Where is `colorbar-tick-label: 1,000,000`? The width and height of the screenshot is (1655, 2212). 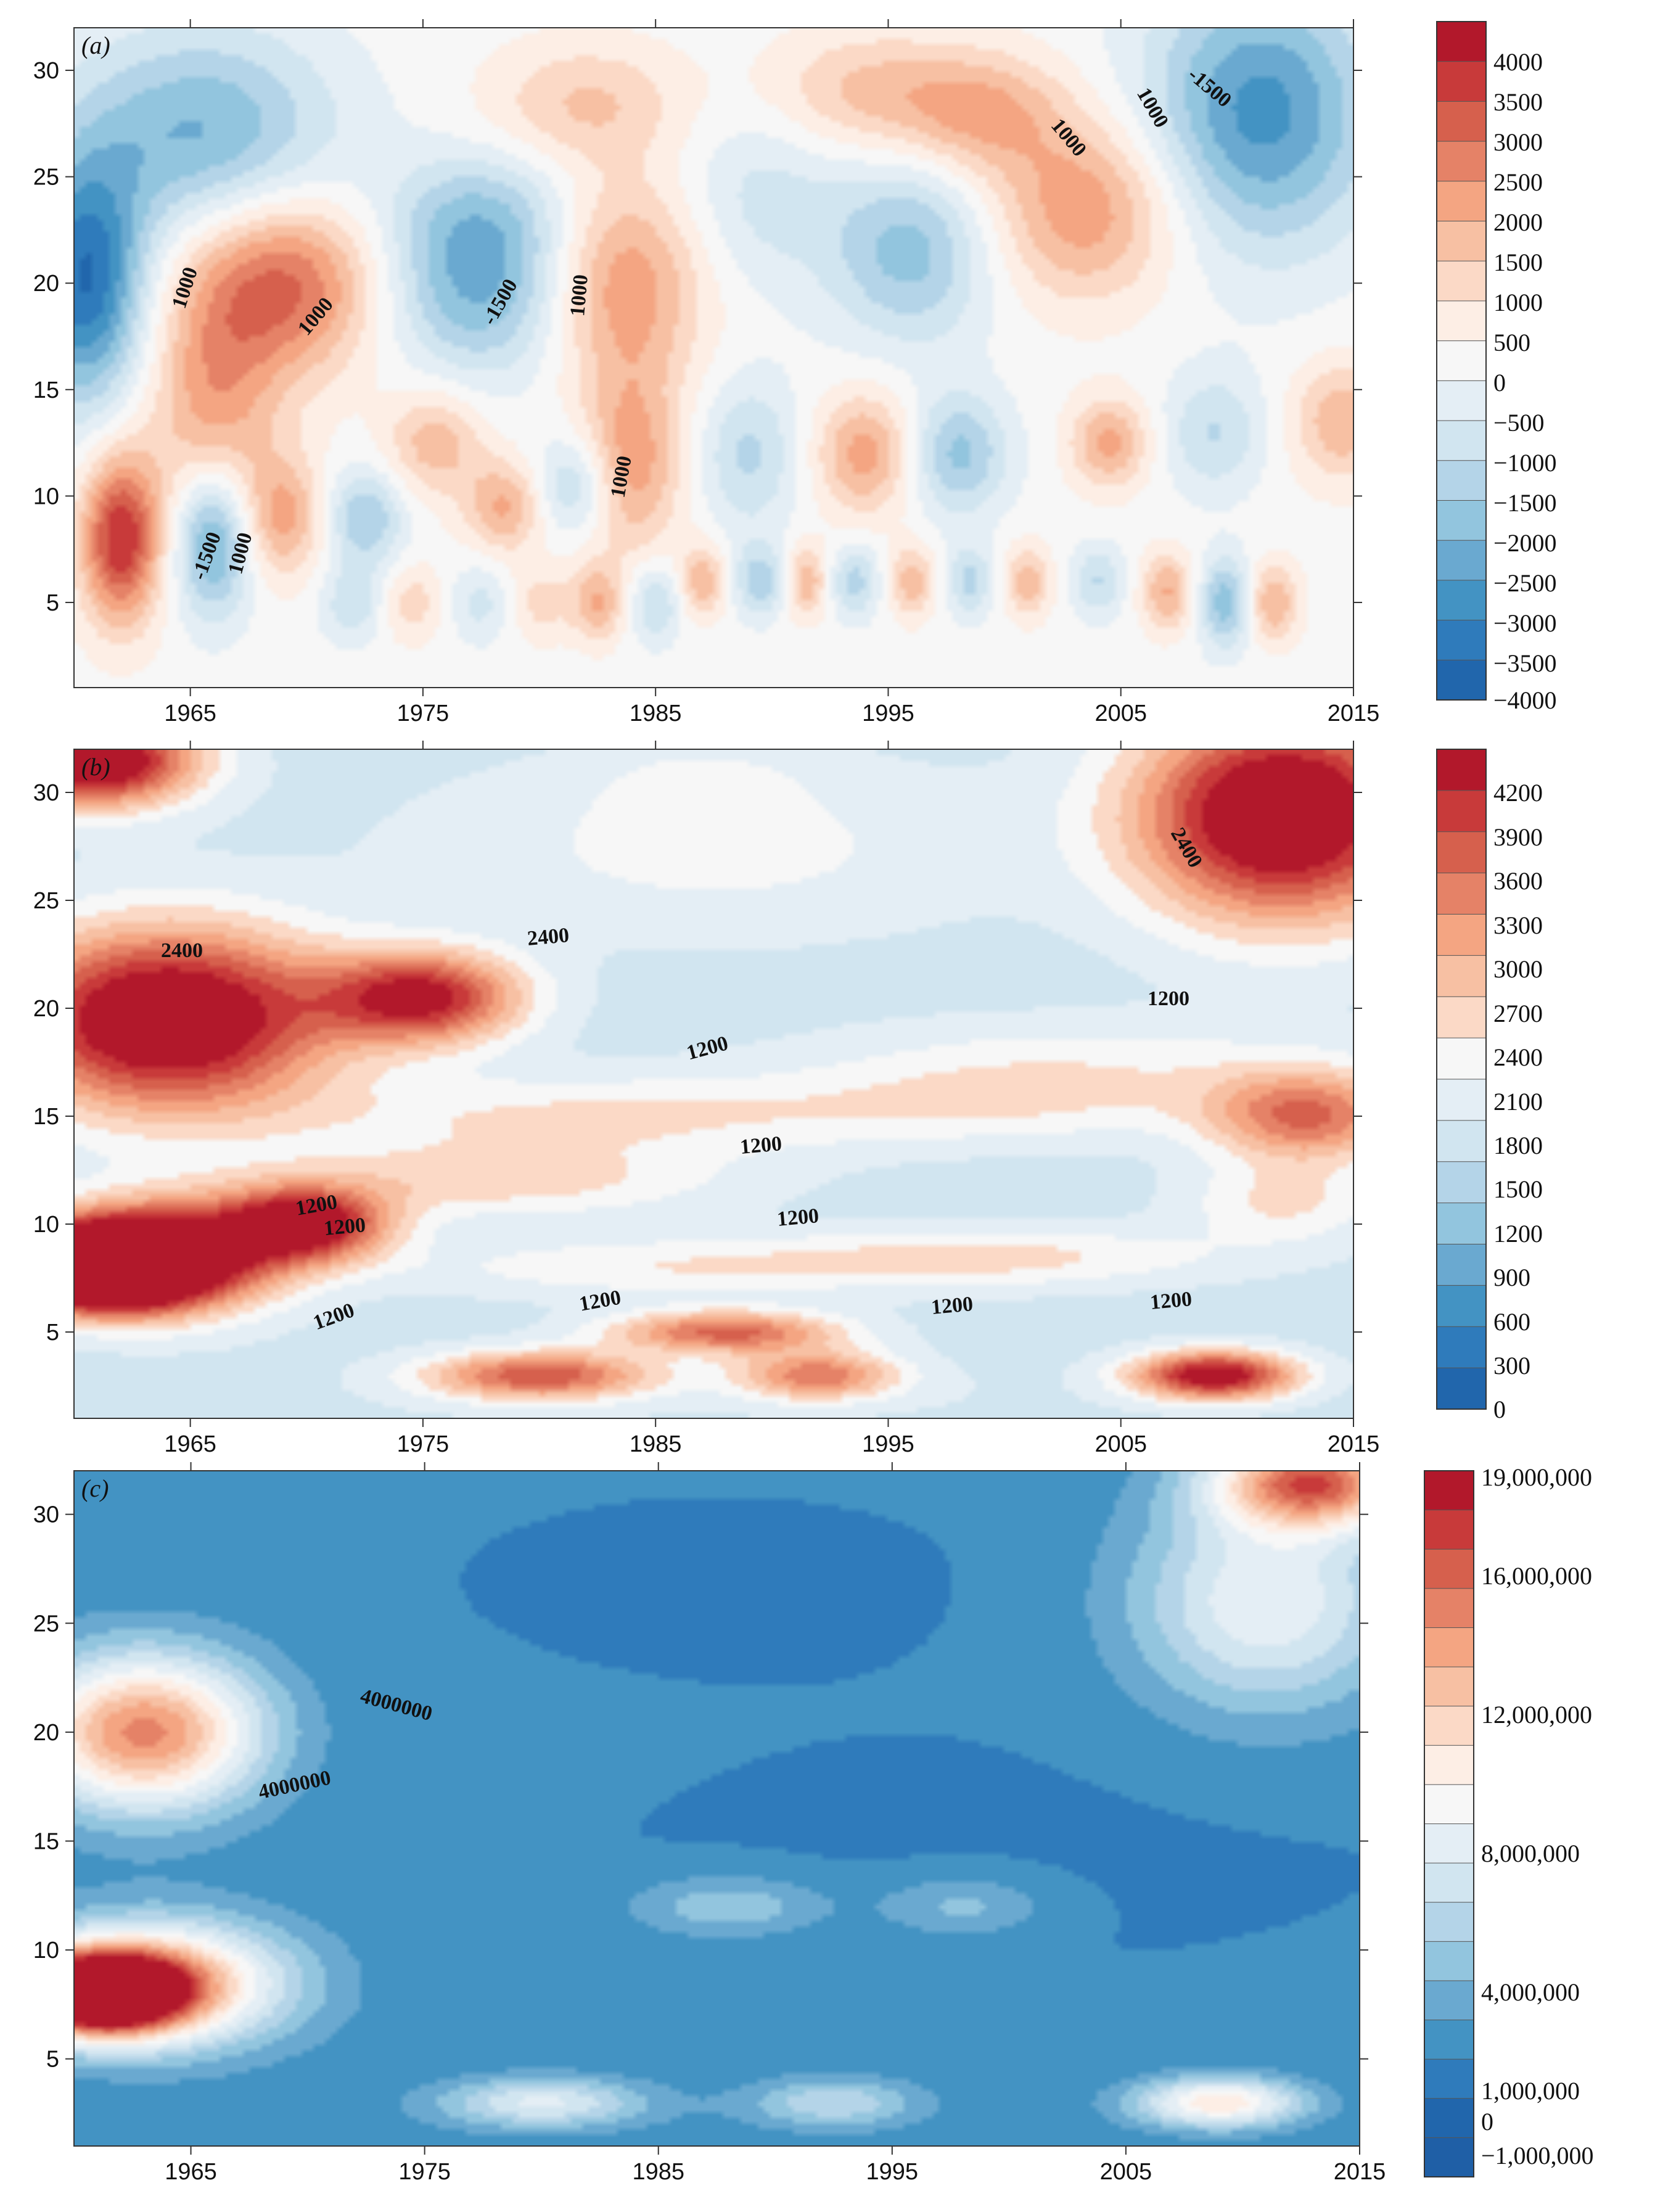 colorbar-tick-label: 1,000,000 is located at coordinates (1530, 2091).